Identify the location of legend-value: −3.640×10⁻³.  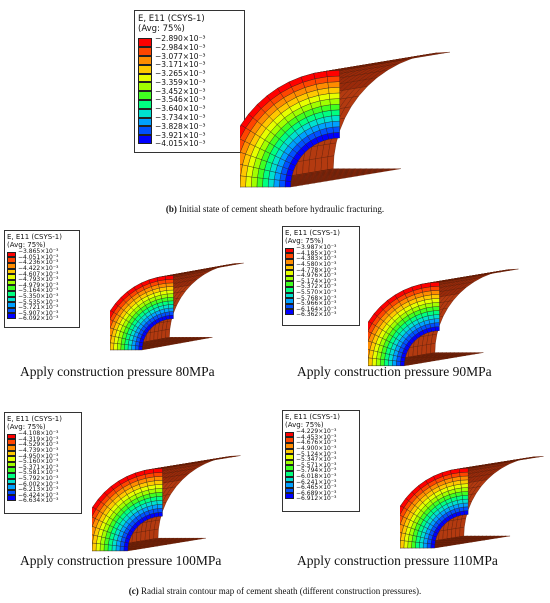
(180, 109).